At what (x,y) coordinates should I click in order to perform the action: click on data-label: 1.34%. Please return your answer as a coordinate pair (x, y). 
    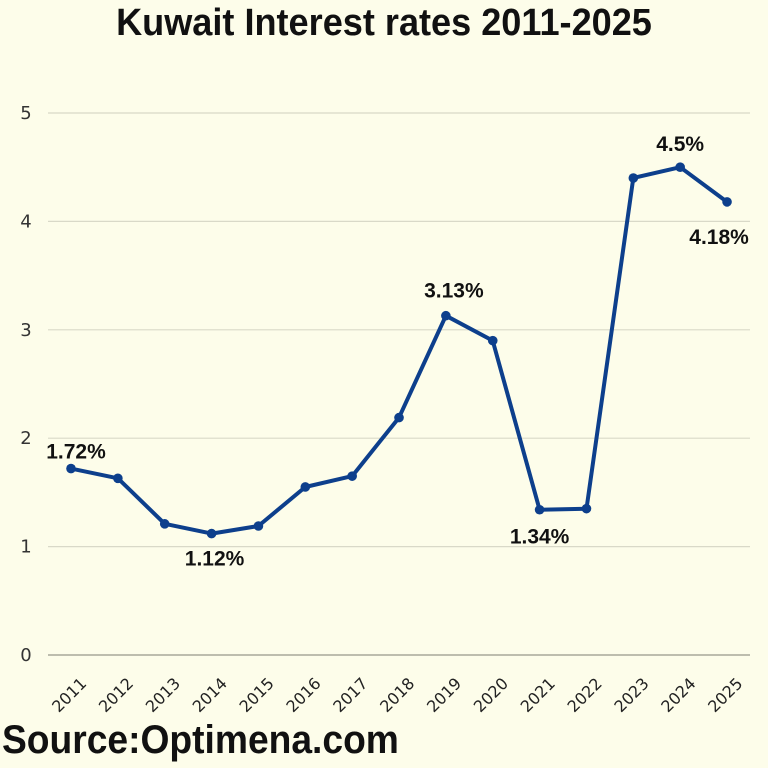
    Looking at the image, I should click on (540, 537).